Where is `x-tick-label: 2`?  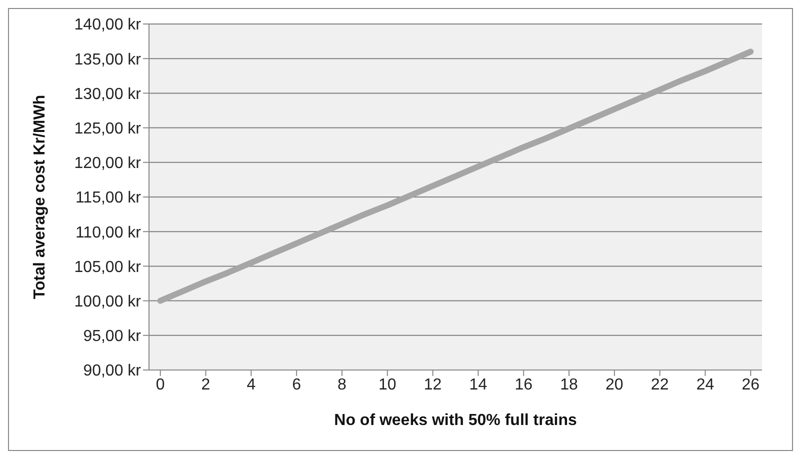
x-tick-label: 2 is located at coordinates (205, 385).